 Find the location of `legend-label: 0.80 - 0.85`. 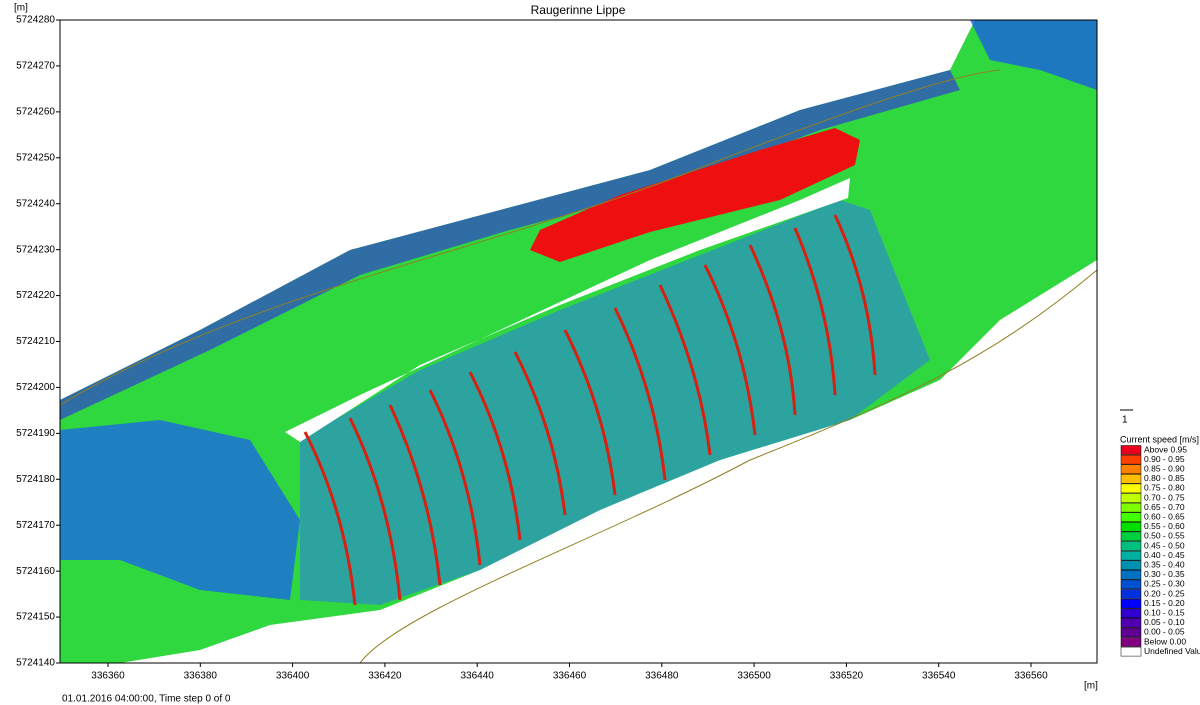

legend-label: 0.80 - 0.85 is located at coordinates (1164, 478).